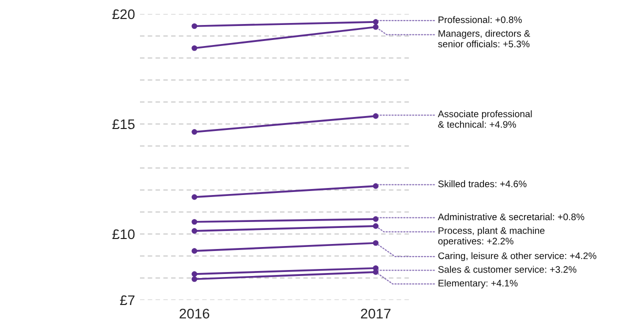 The height and width of the screenshot is (332, 640). Describe the element at coordinates (484, 39) in the screenshot. I see `annotation: Managers, directors & senior officials: +5.3%` at that location.